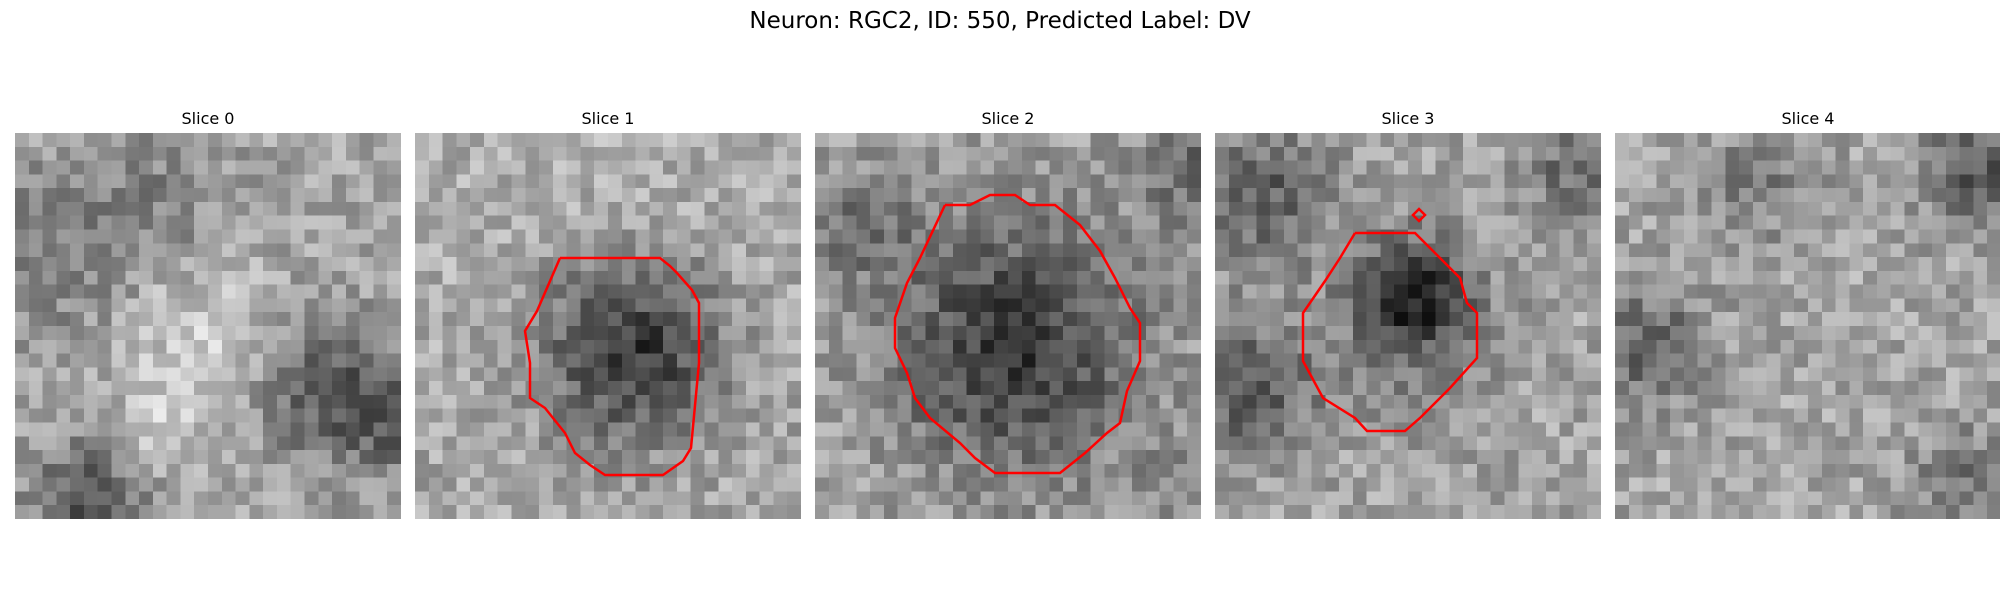 The height and width of the screenshot is (600, 2000). Describe the element at coordinates (208, 118) in the screenshot. I see `slice-title: Slice 0` at that location.